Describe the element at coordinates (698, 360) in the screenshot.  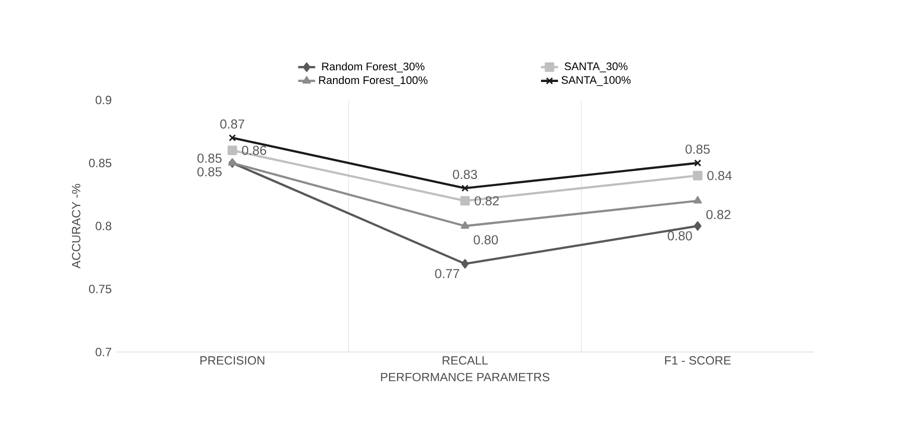
I see `x-tick-label: F1 - SCORE` at that location.